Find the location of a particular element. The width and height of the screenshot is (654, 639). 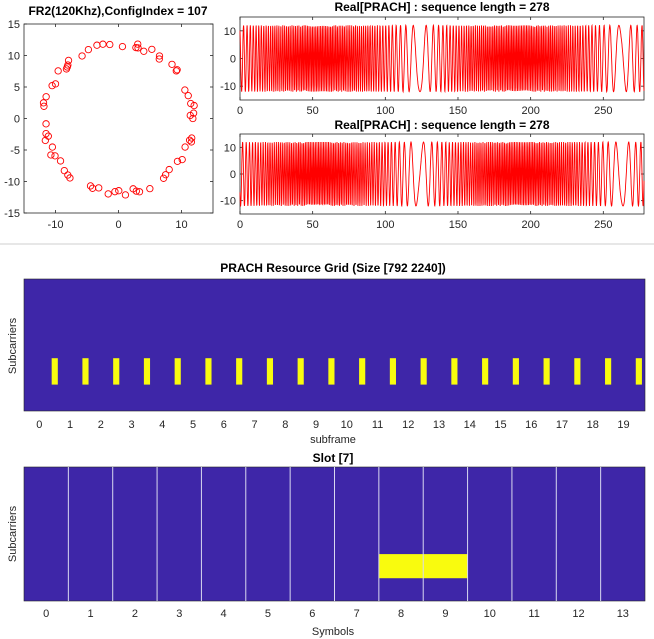

real-prach-2-title: Real[PRACH] : sequence length = 278 is located at coordinates (441, 125).